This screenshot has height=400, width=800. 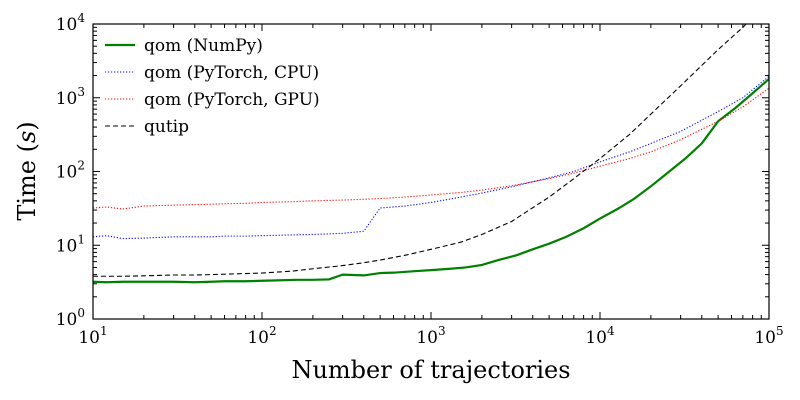 I want to click on legend-label-3: qom (PyTorch, GPU), so click(x=232, y=100).